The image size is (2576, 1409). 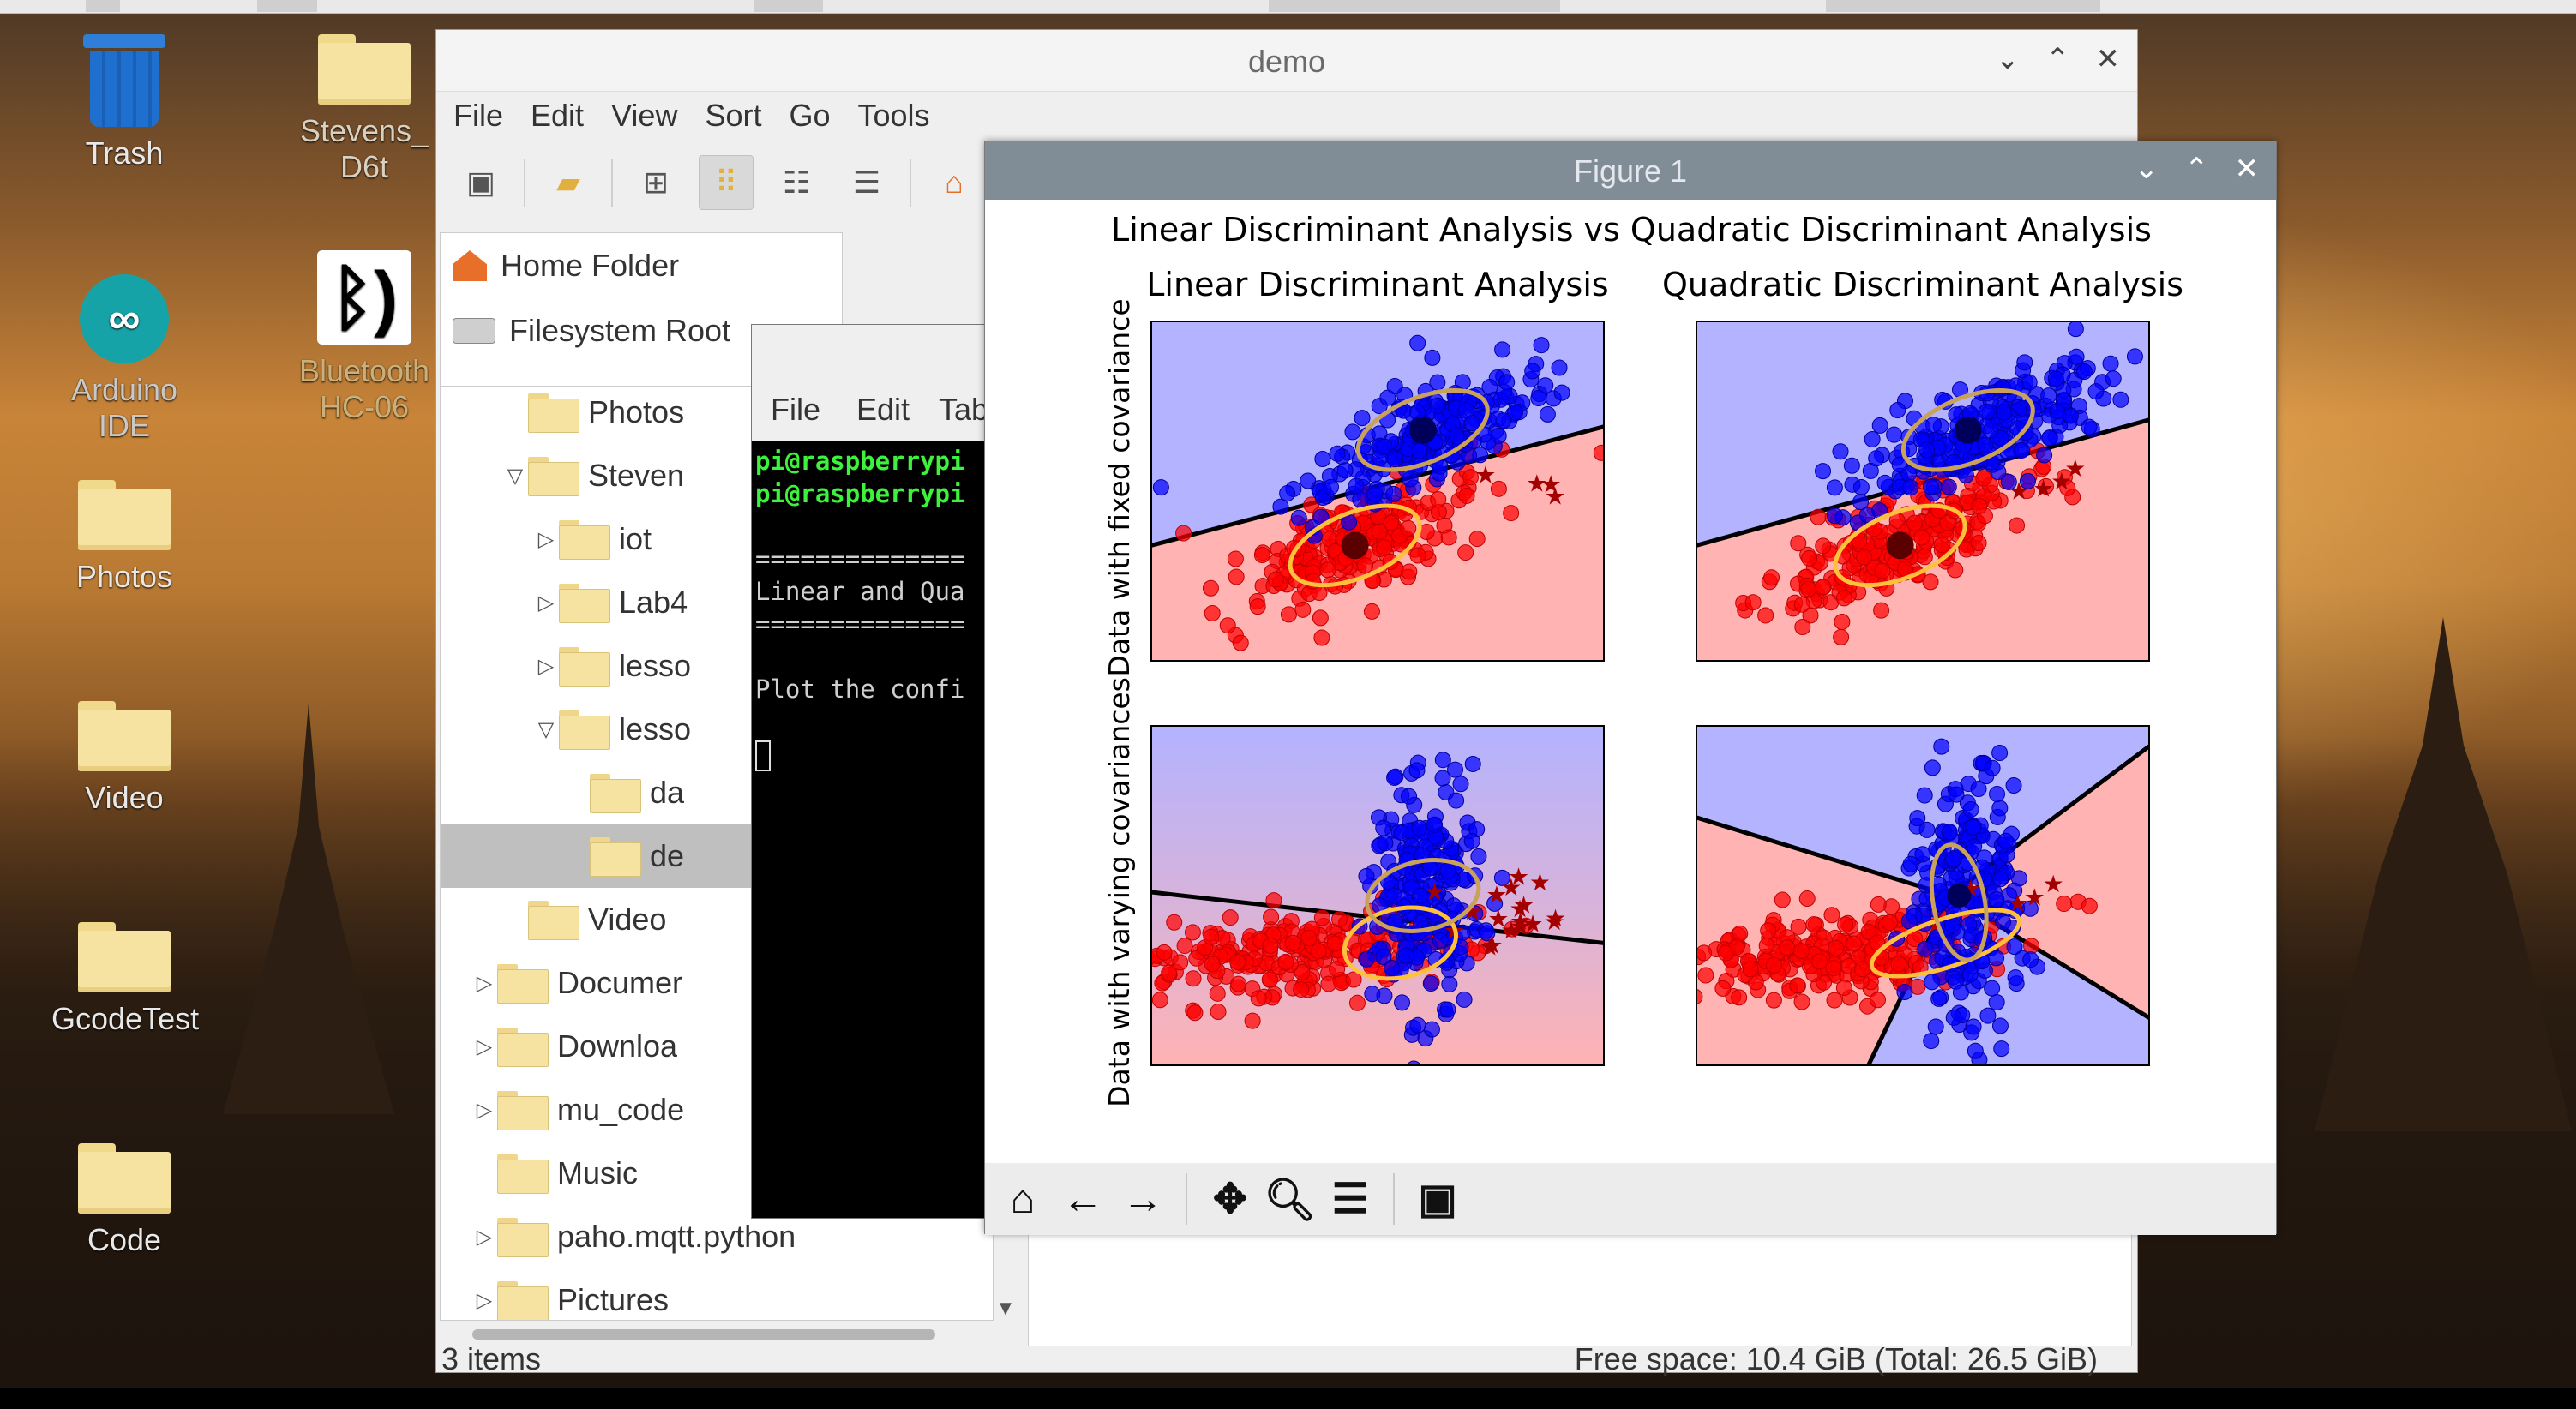 What do you see at coordinates (717, 602) in the screenshot?
I see `tree-item: ▷ Lab4` at bounding box center [717, 602].